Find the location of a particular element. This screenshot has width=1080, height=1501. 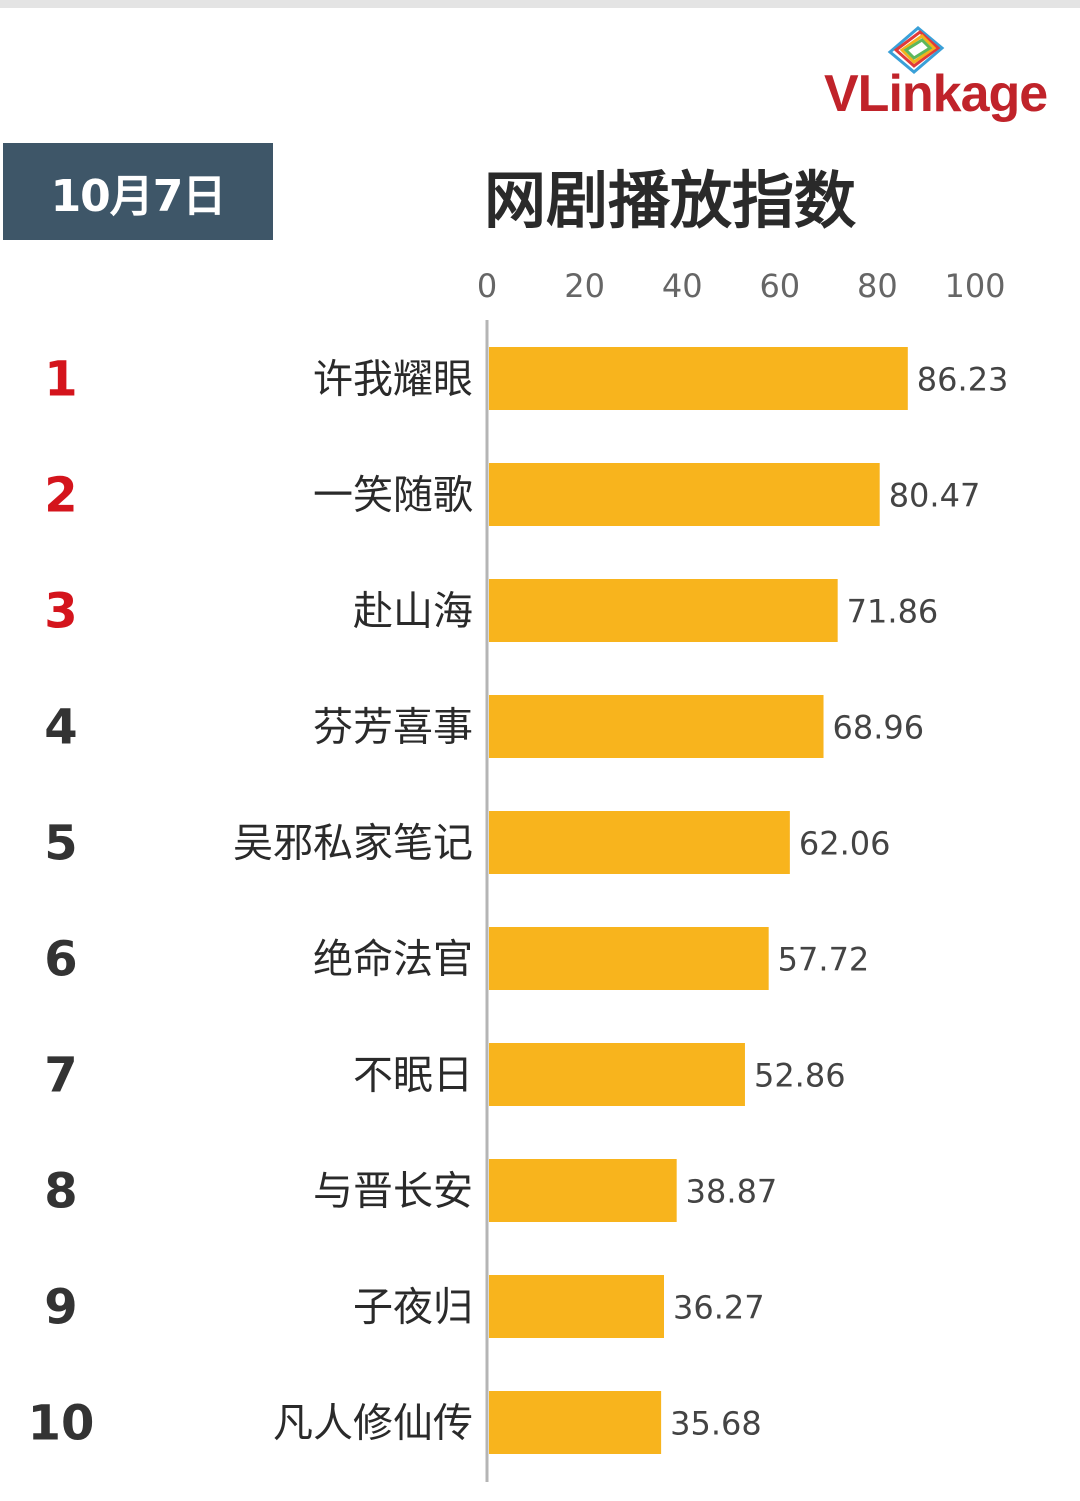

category-label: 吴邪私家笔记 is located at coordinates (353, 844).